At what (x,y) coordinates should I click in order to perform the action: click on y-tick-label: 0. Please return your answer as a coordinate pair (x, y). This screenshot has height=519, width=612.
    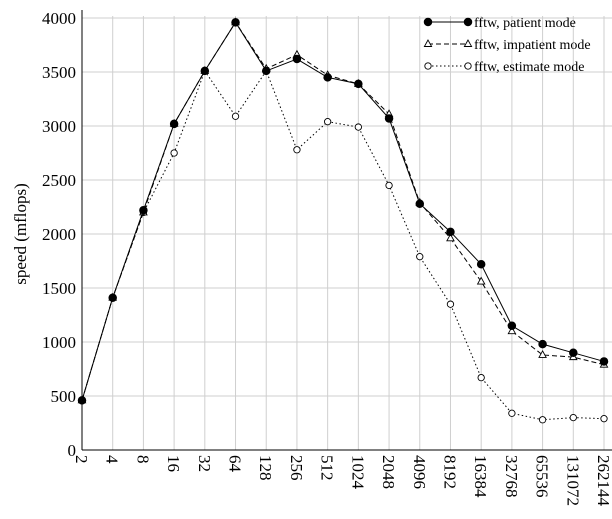
    Looking at the image, I should click on (72, 450).